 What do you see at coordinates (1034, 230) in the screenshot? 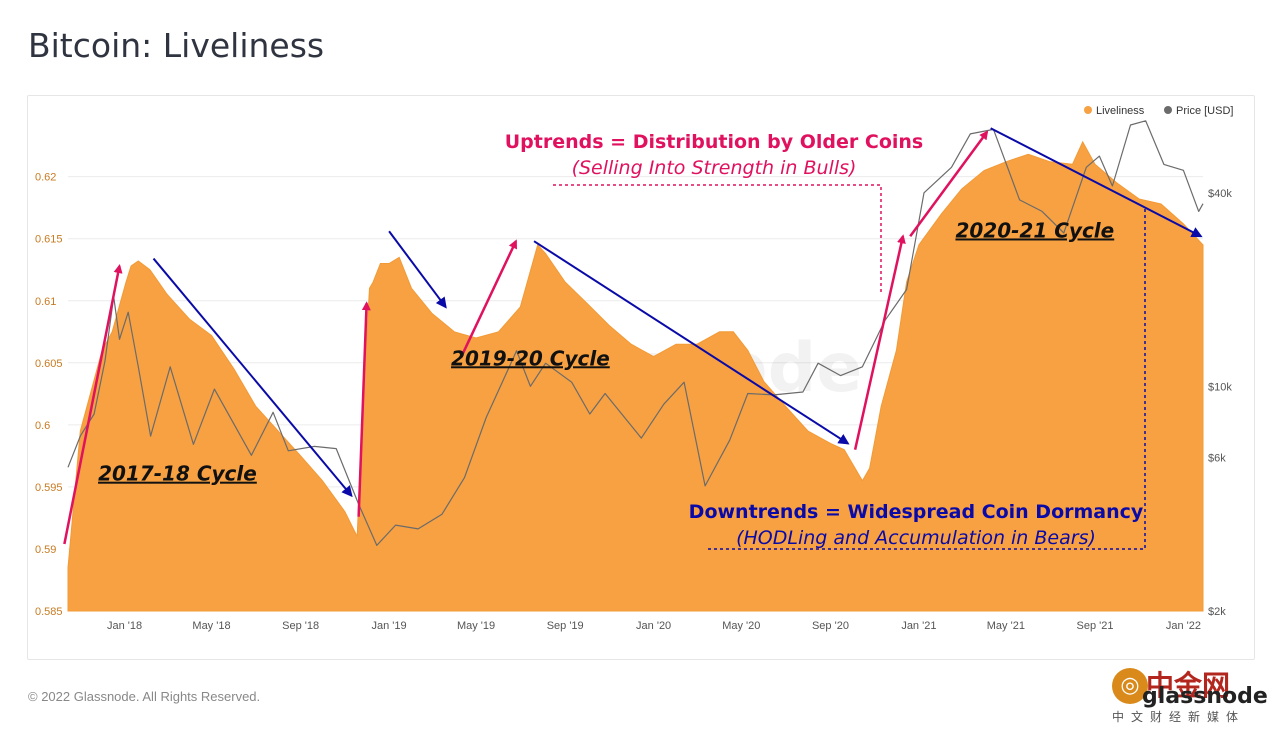
I see `cycle-label-2: 2020-21 Cycle` at bounding box center [1034, 230].